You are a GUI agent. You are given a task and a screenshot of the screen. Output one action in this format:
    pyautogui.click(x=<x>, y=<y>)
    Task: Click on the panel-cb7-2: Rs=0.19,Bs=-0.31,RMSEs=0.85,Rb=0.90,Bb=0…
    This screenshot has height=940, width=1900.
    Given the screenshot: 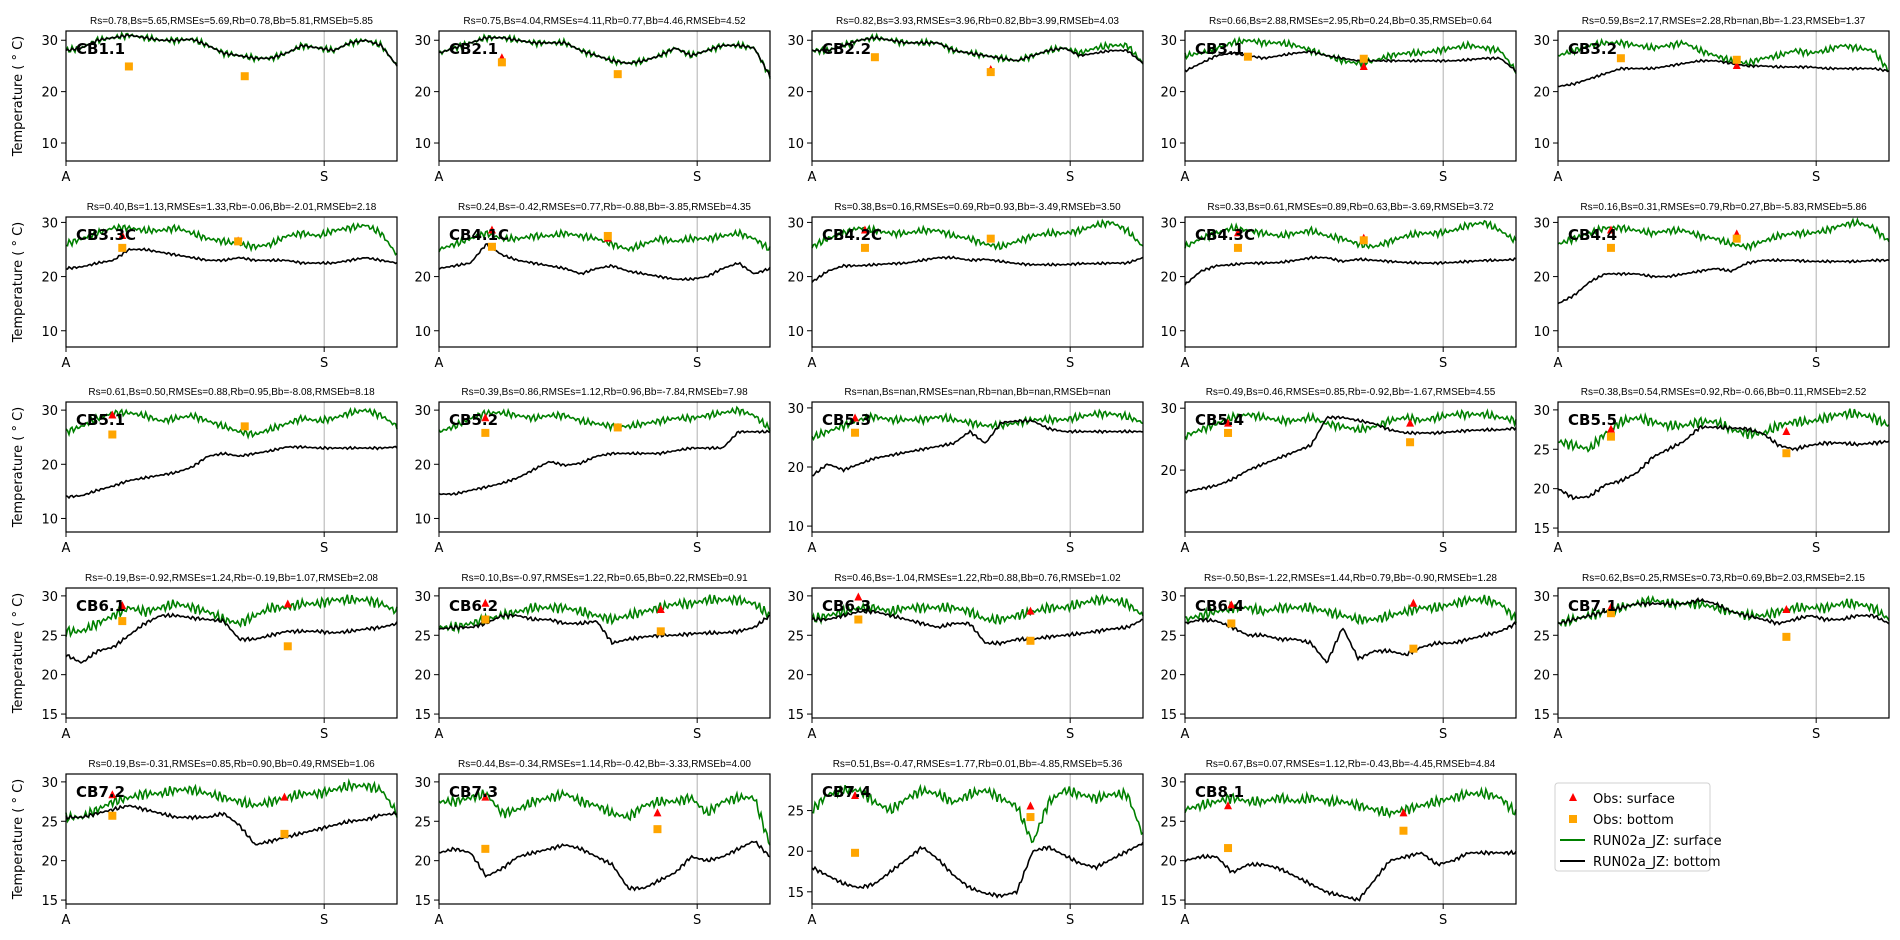 What is the action you would take?
    pyautogui.click(x=204, y=843)
    